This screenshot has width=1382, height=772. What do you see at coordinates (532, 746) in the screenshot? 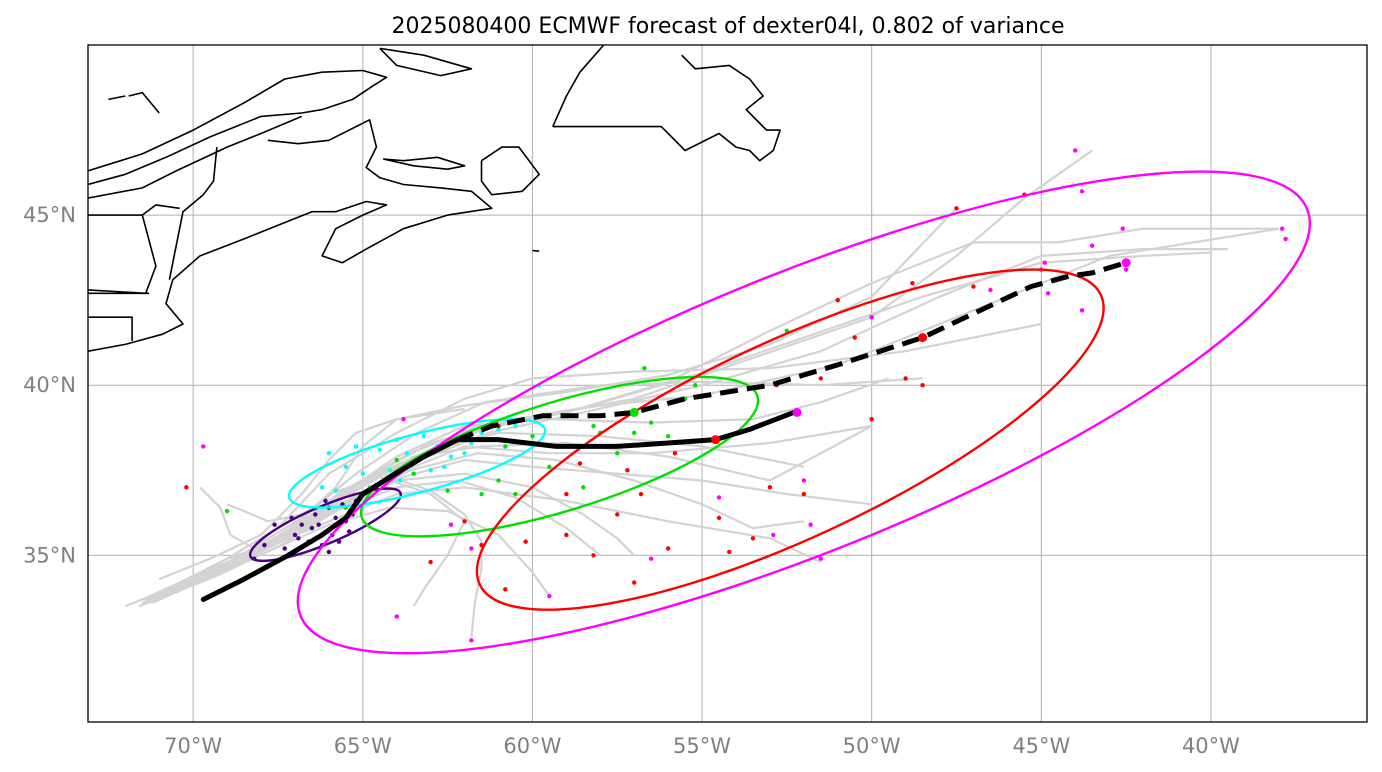
I see `x-tick-label-2: 60°W` at bounding box center [532, 746].